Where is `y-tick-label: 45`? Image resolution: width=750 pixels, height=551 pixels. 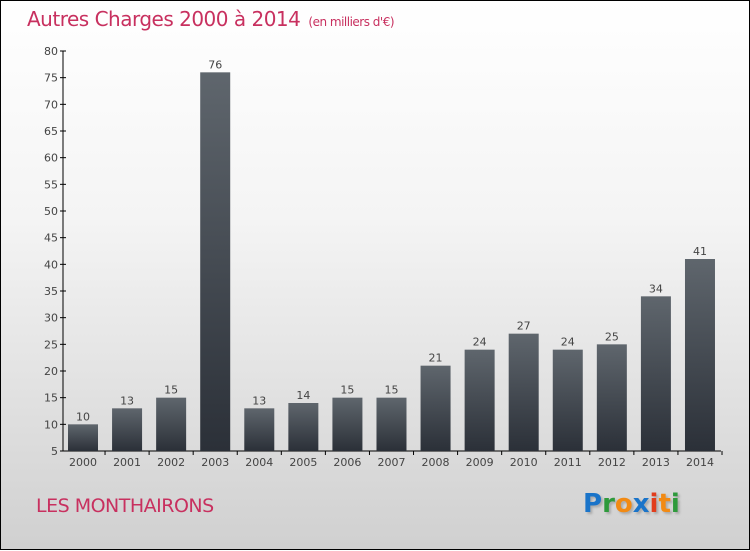 y-tick-label: 45 is located at coordinates (51, 238).